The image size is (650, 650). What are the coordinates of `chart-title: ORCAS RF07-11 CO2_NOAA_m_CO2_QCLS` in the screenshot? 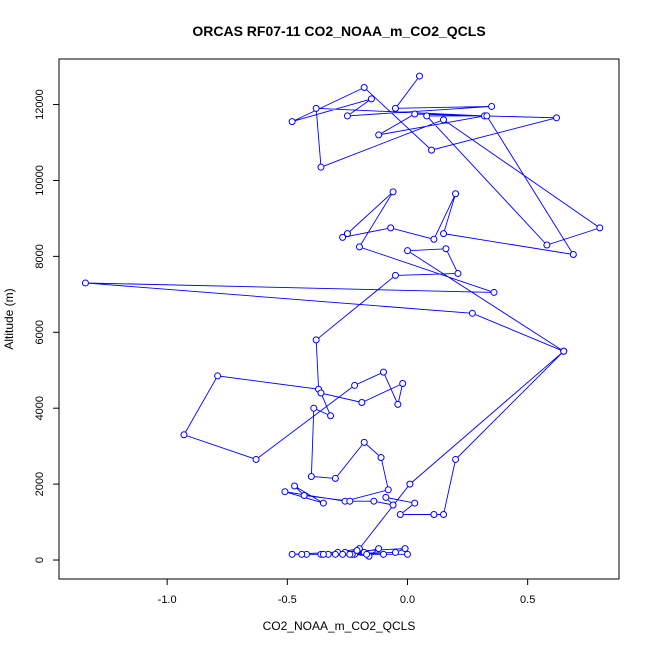 It's located at (338, 31).